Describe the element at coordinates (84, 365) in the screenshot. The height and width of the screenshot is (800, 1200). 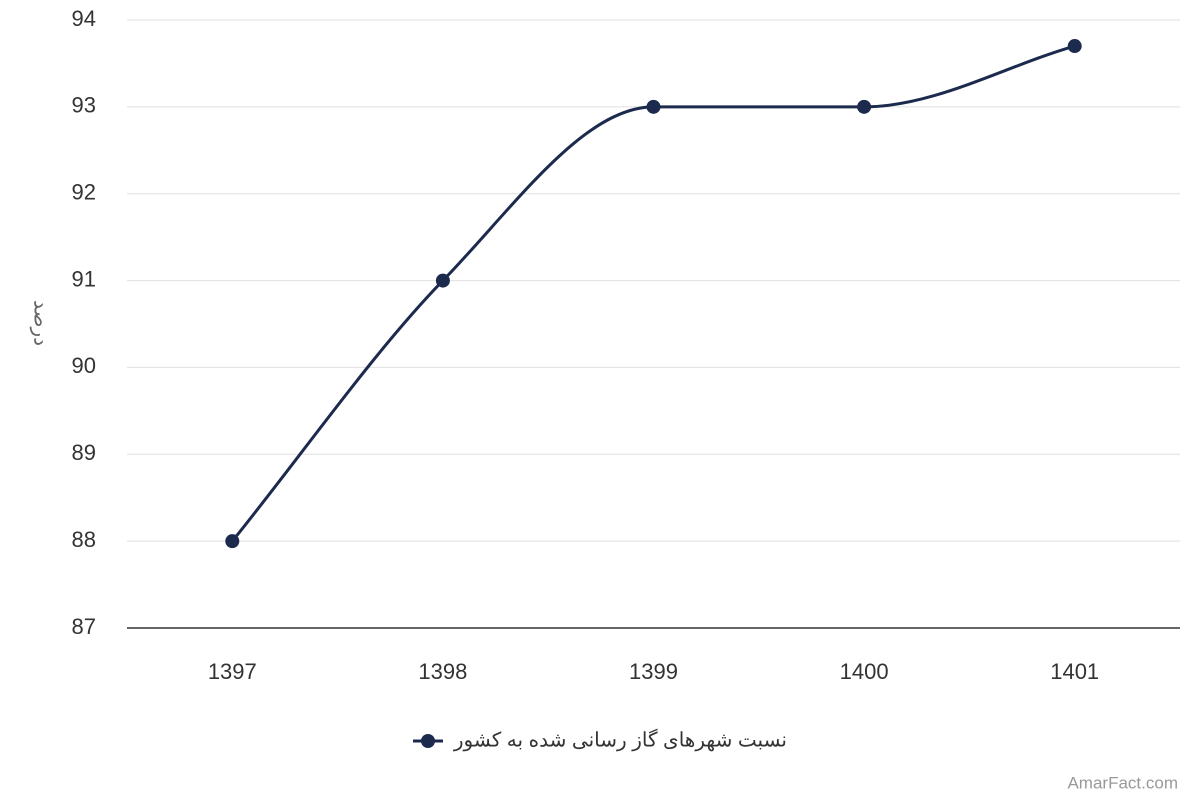
I see `y-tick-label: 90` at that location.